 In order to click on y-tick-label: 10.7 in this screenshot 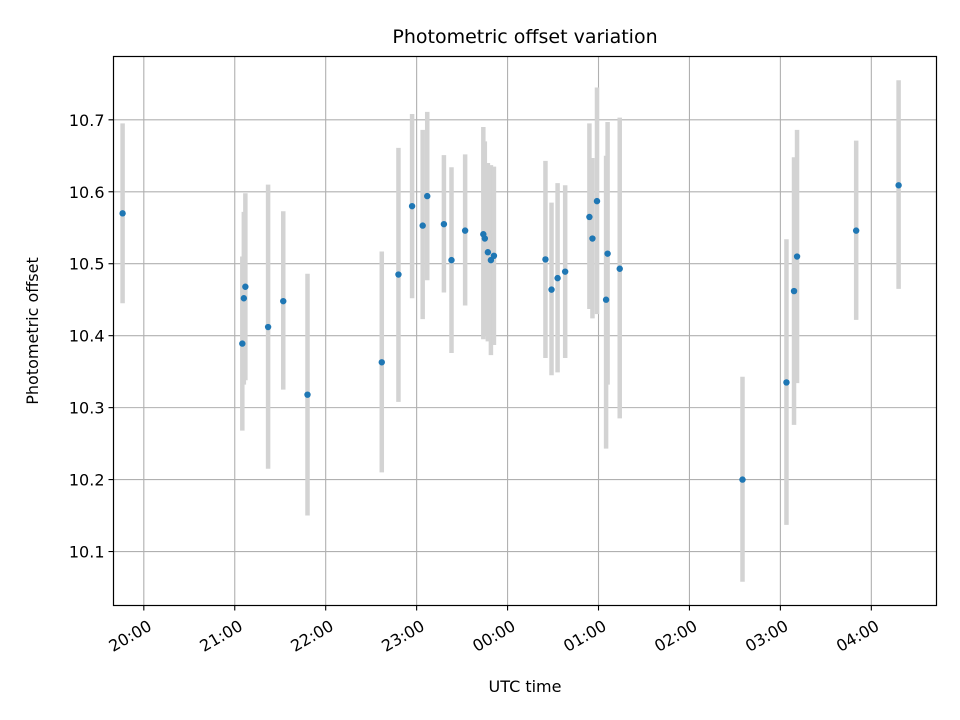, I will do `click(87, 120)`.